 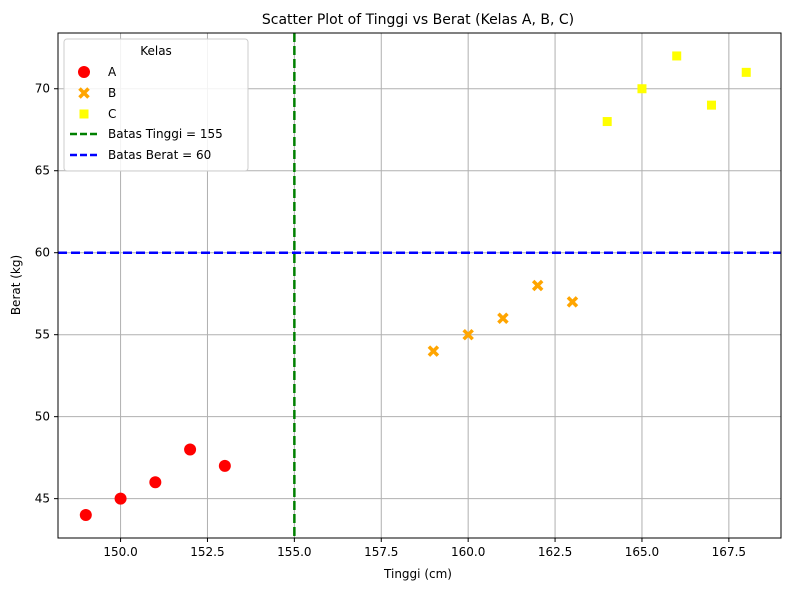 What do you see at coordinates (207, 552) in the screenshot?
I see `x-tick-label: 152.5` at bounding box center [207, 552].